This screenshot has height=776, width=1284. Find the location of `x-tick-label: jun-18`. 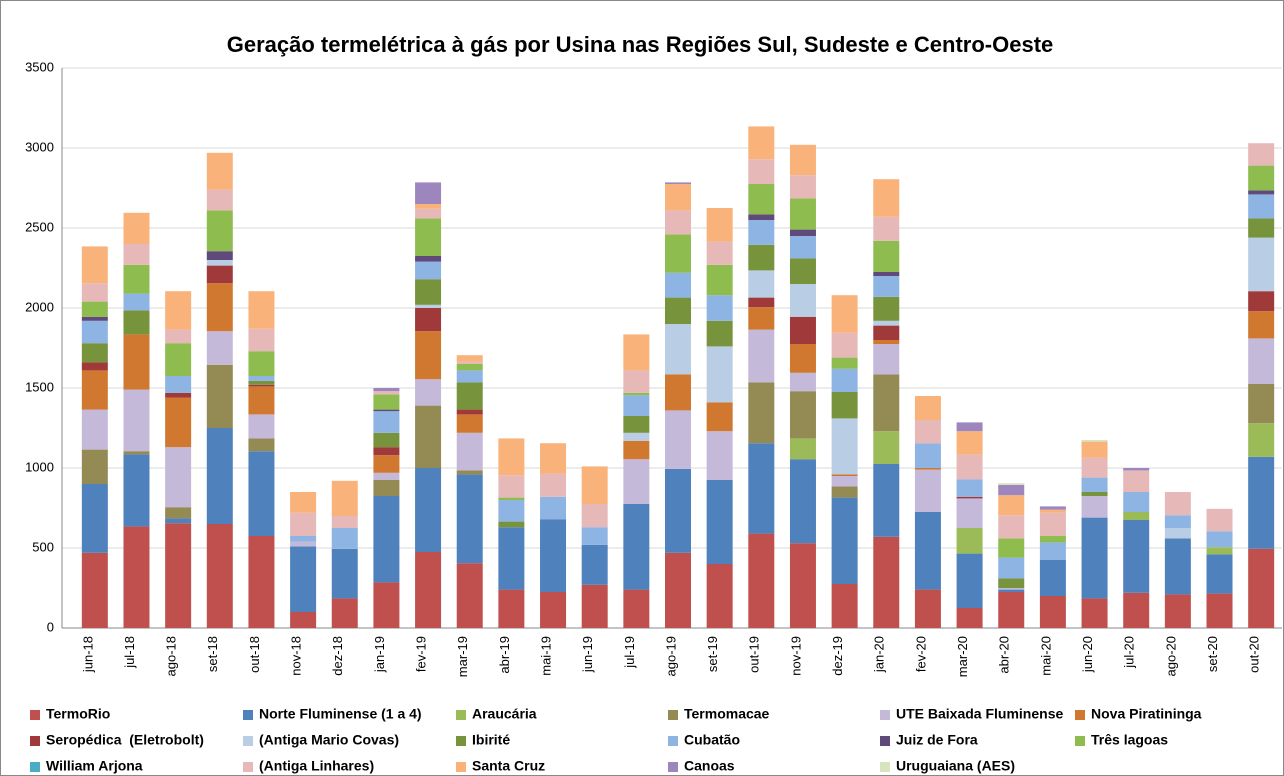

x-tick-label: jun-18 is located at coordinates (87, 654).